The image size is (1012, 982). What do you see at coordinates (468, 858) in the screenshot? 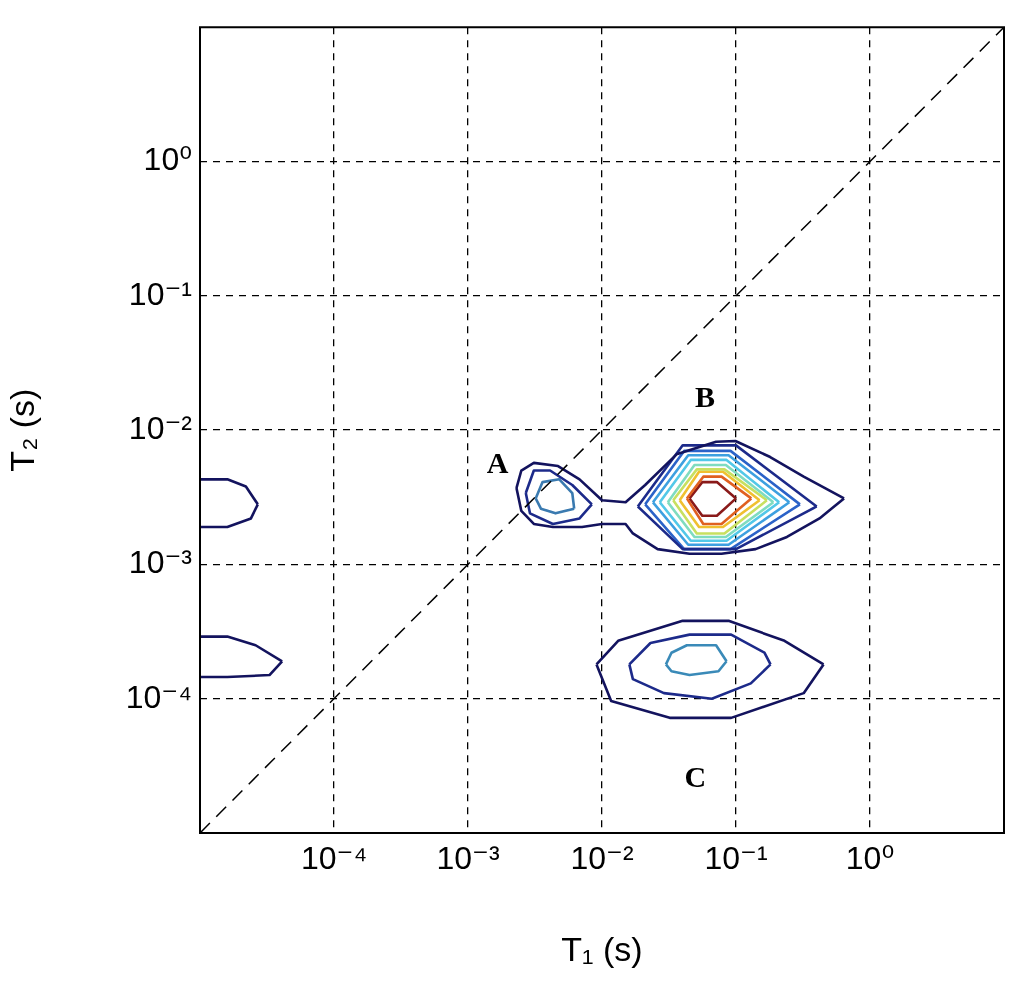
I see `x-tick-label: 10⁻³` at bounding box center [468, 858].